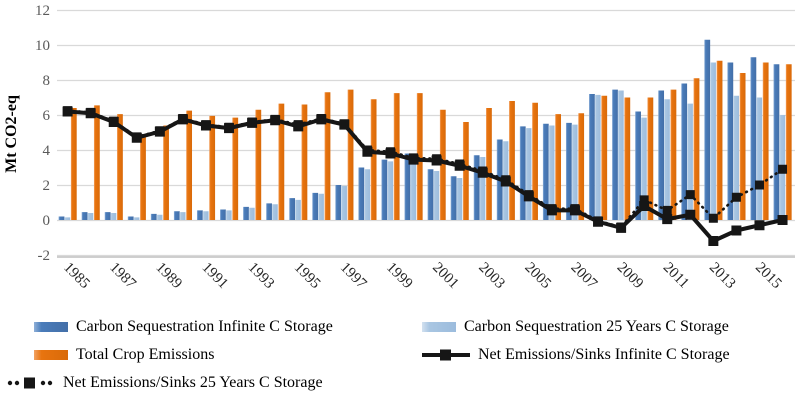  What do you see at coordinates (47, 81) in the screenshot?
I see `svg-text: 8` at bounding box center [47, 81].